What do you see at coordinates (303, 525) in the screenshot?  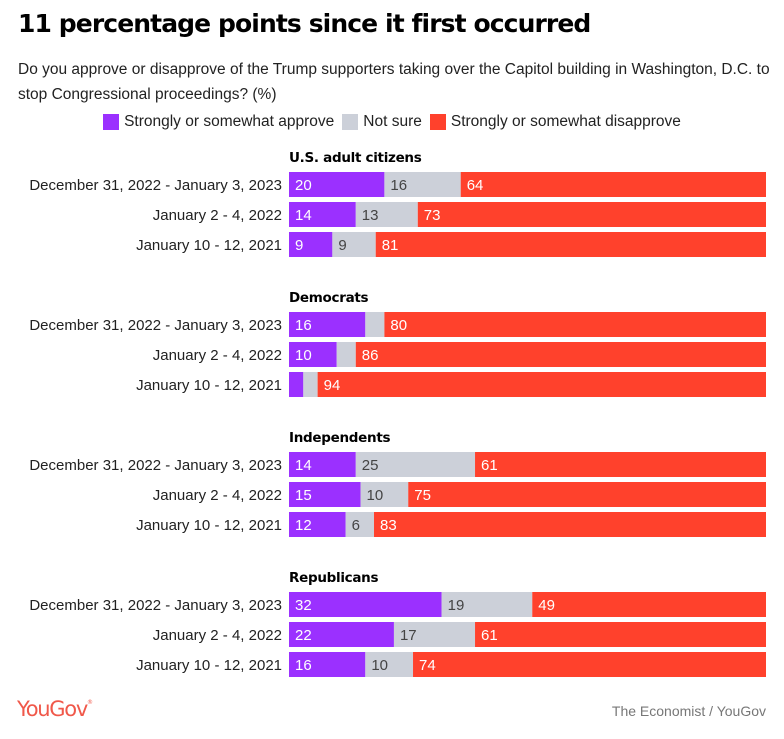 I see `data-label: 12` at bounding box center [303, 525].